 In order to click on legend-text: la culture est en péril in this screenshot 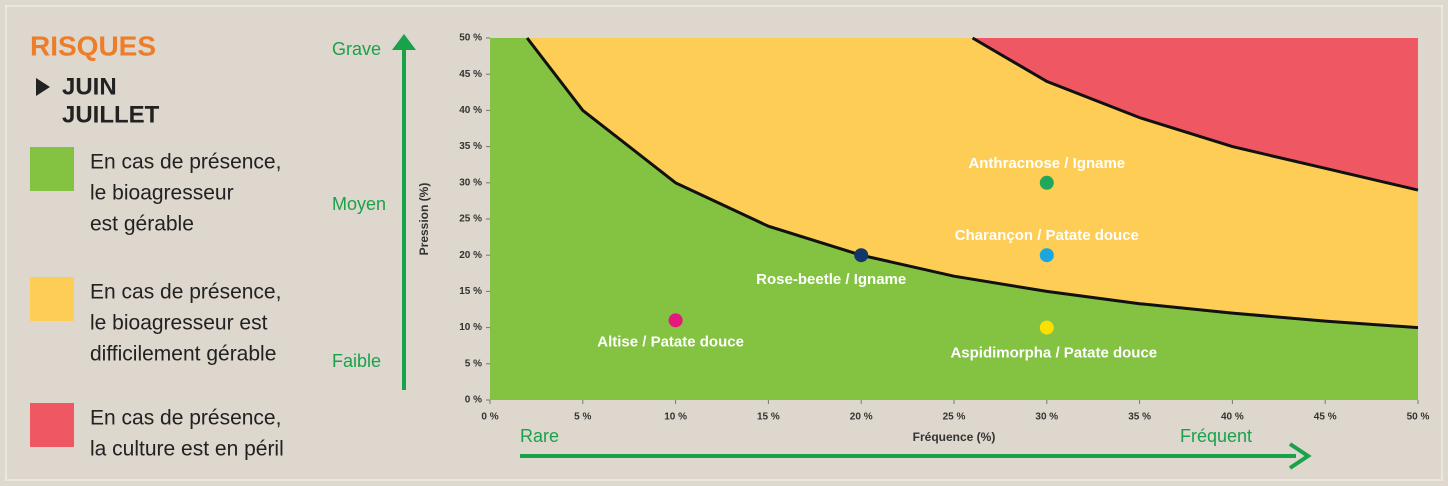, I will do `click(187, 449)`.